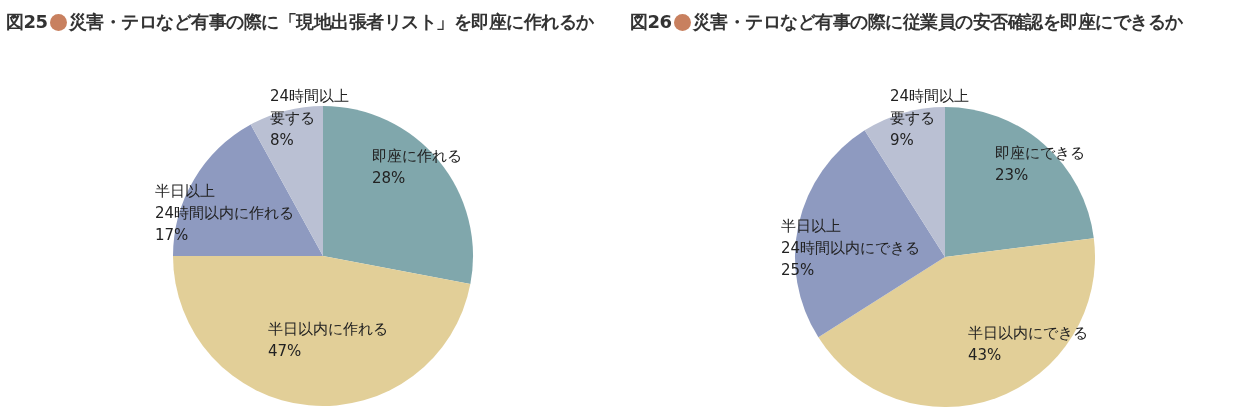 This screenshot has height=418, width=1249. I want to click on slice-label: 即座に作れる, so click(417, 156).